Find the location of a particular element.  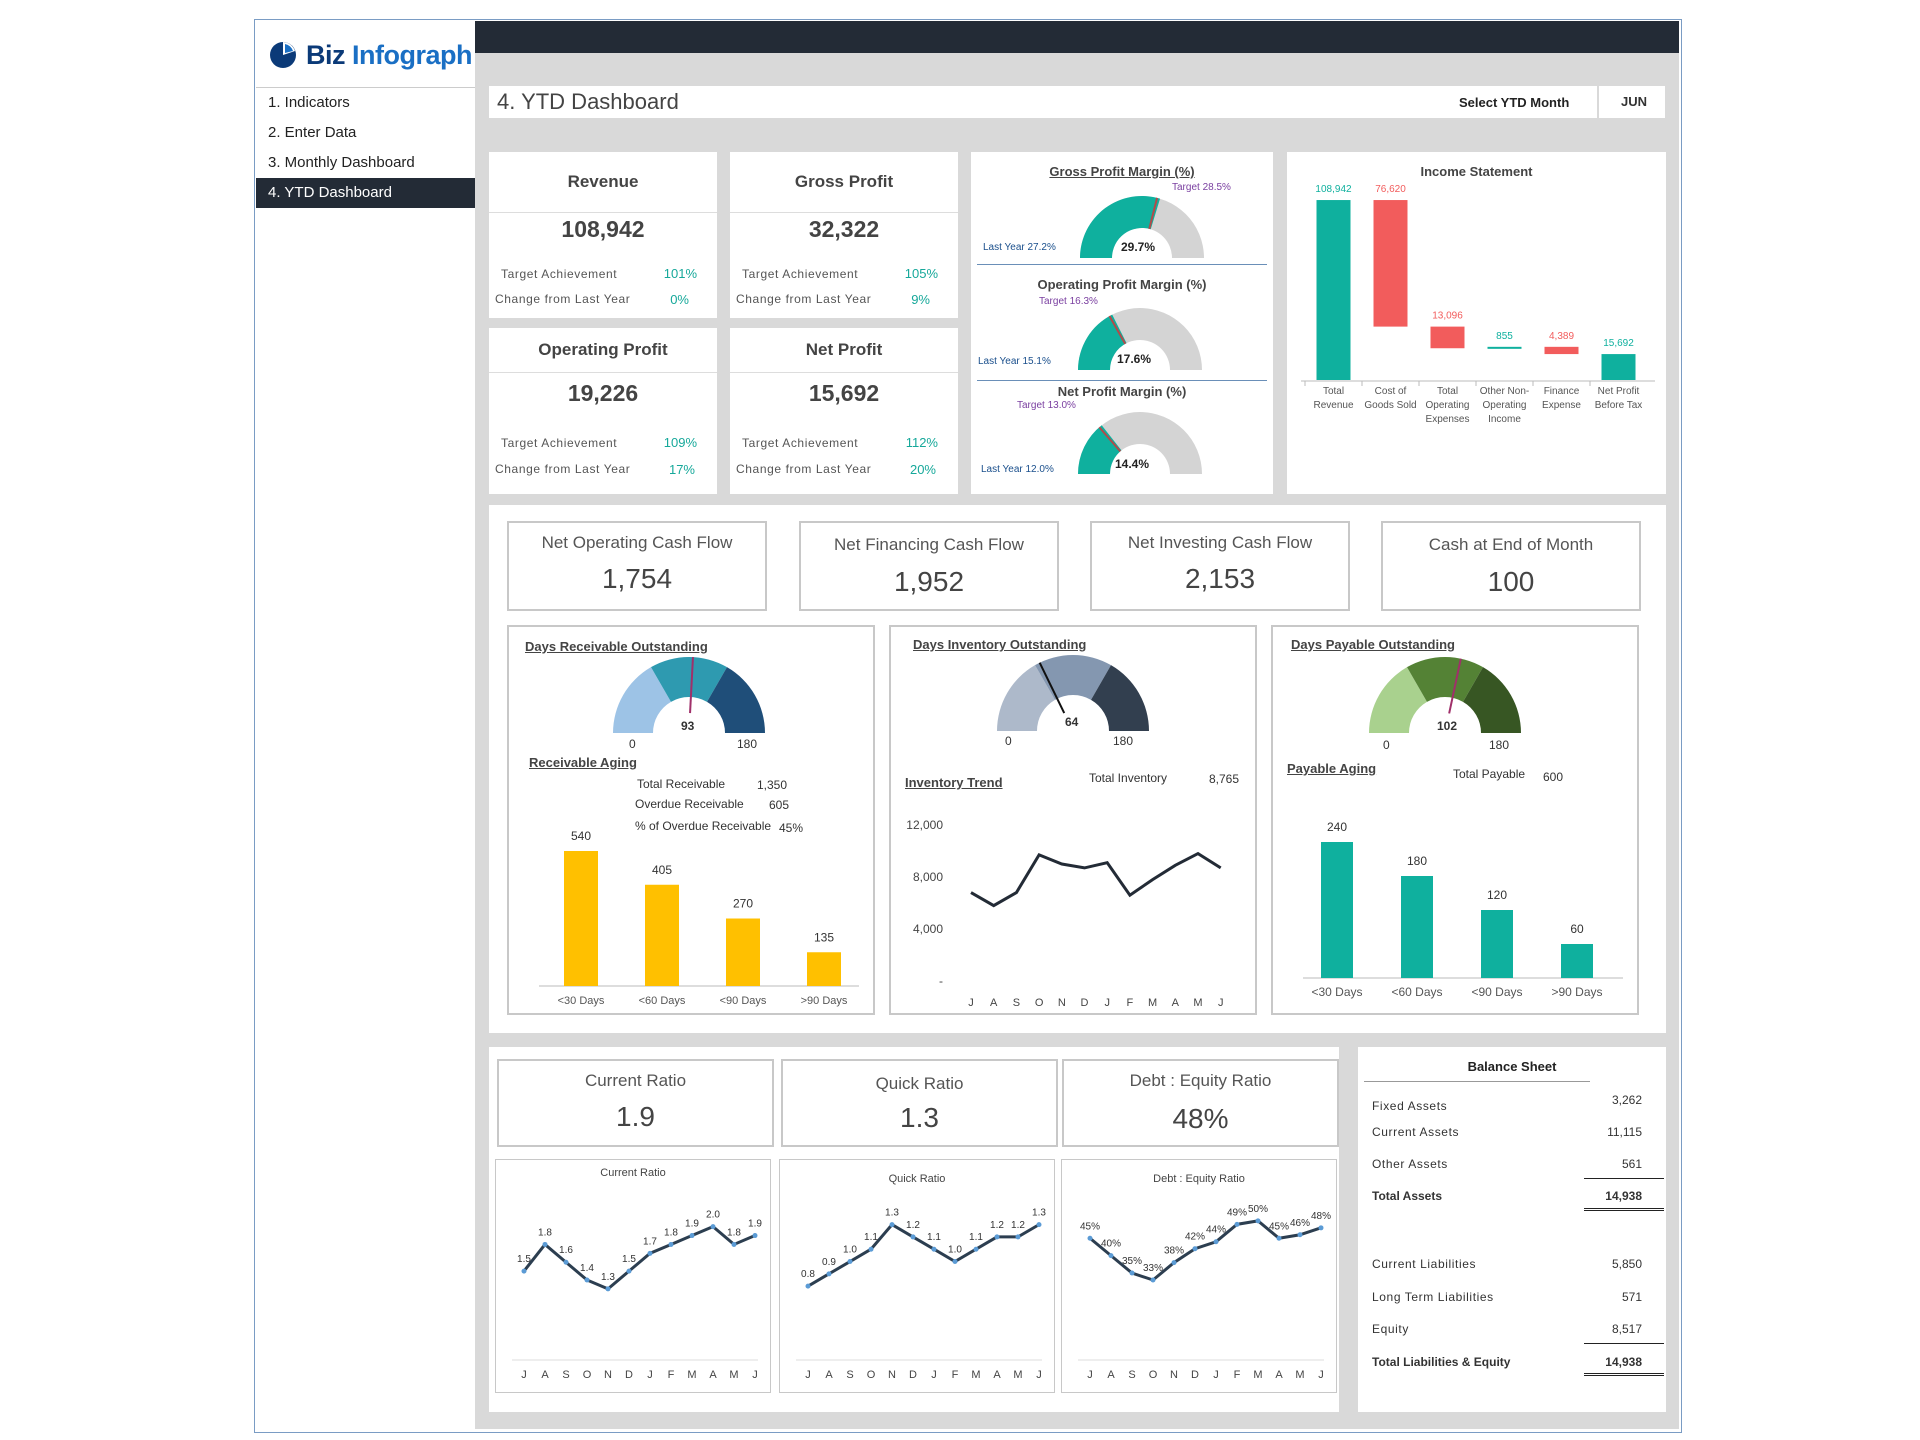

kpi-title: Operating Profit is located at coordinates (603, 349).